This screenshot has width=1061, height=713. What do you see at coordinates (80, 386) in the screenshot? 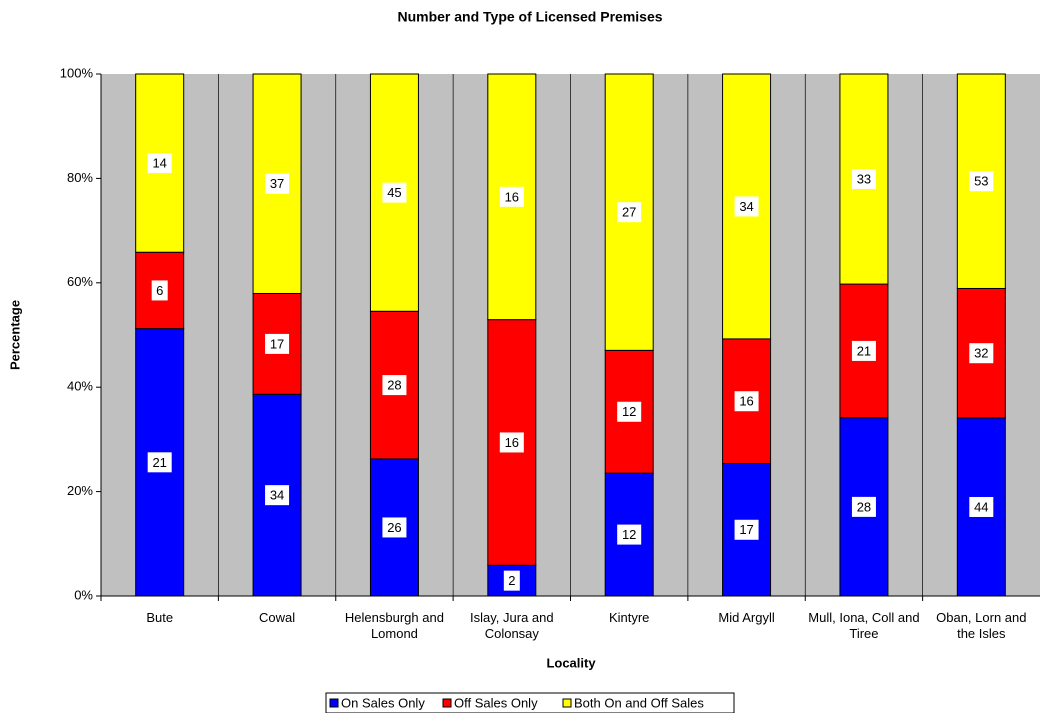
I see `y-tick-label: 40%` at bounding box center [80, 386].